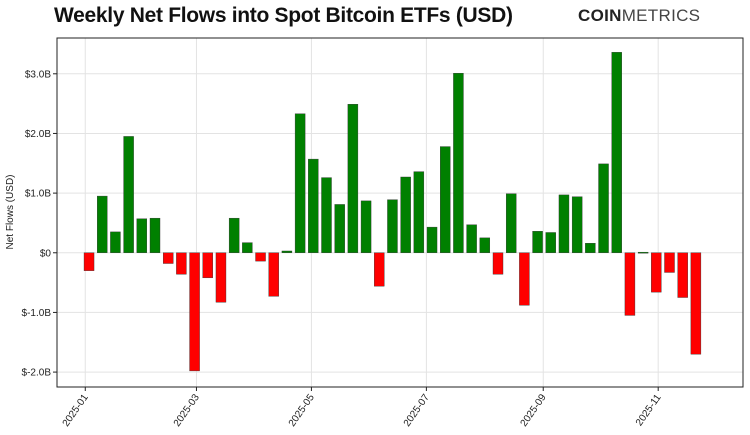 The width and height of the screenshot is (750, 435). I want to click on y-axis-label: Net Flows (USD), so click(10, 211).